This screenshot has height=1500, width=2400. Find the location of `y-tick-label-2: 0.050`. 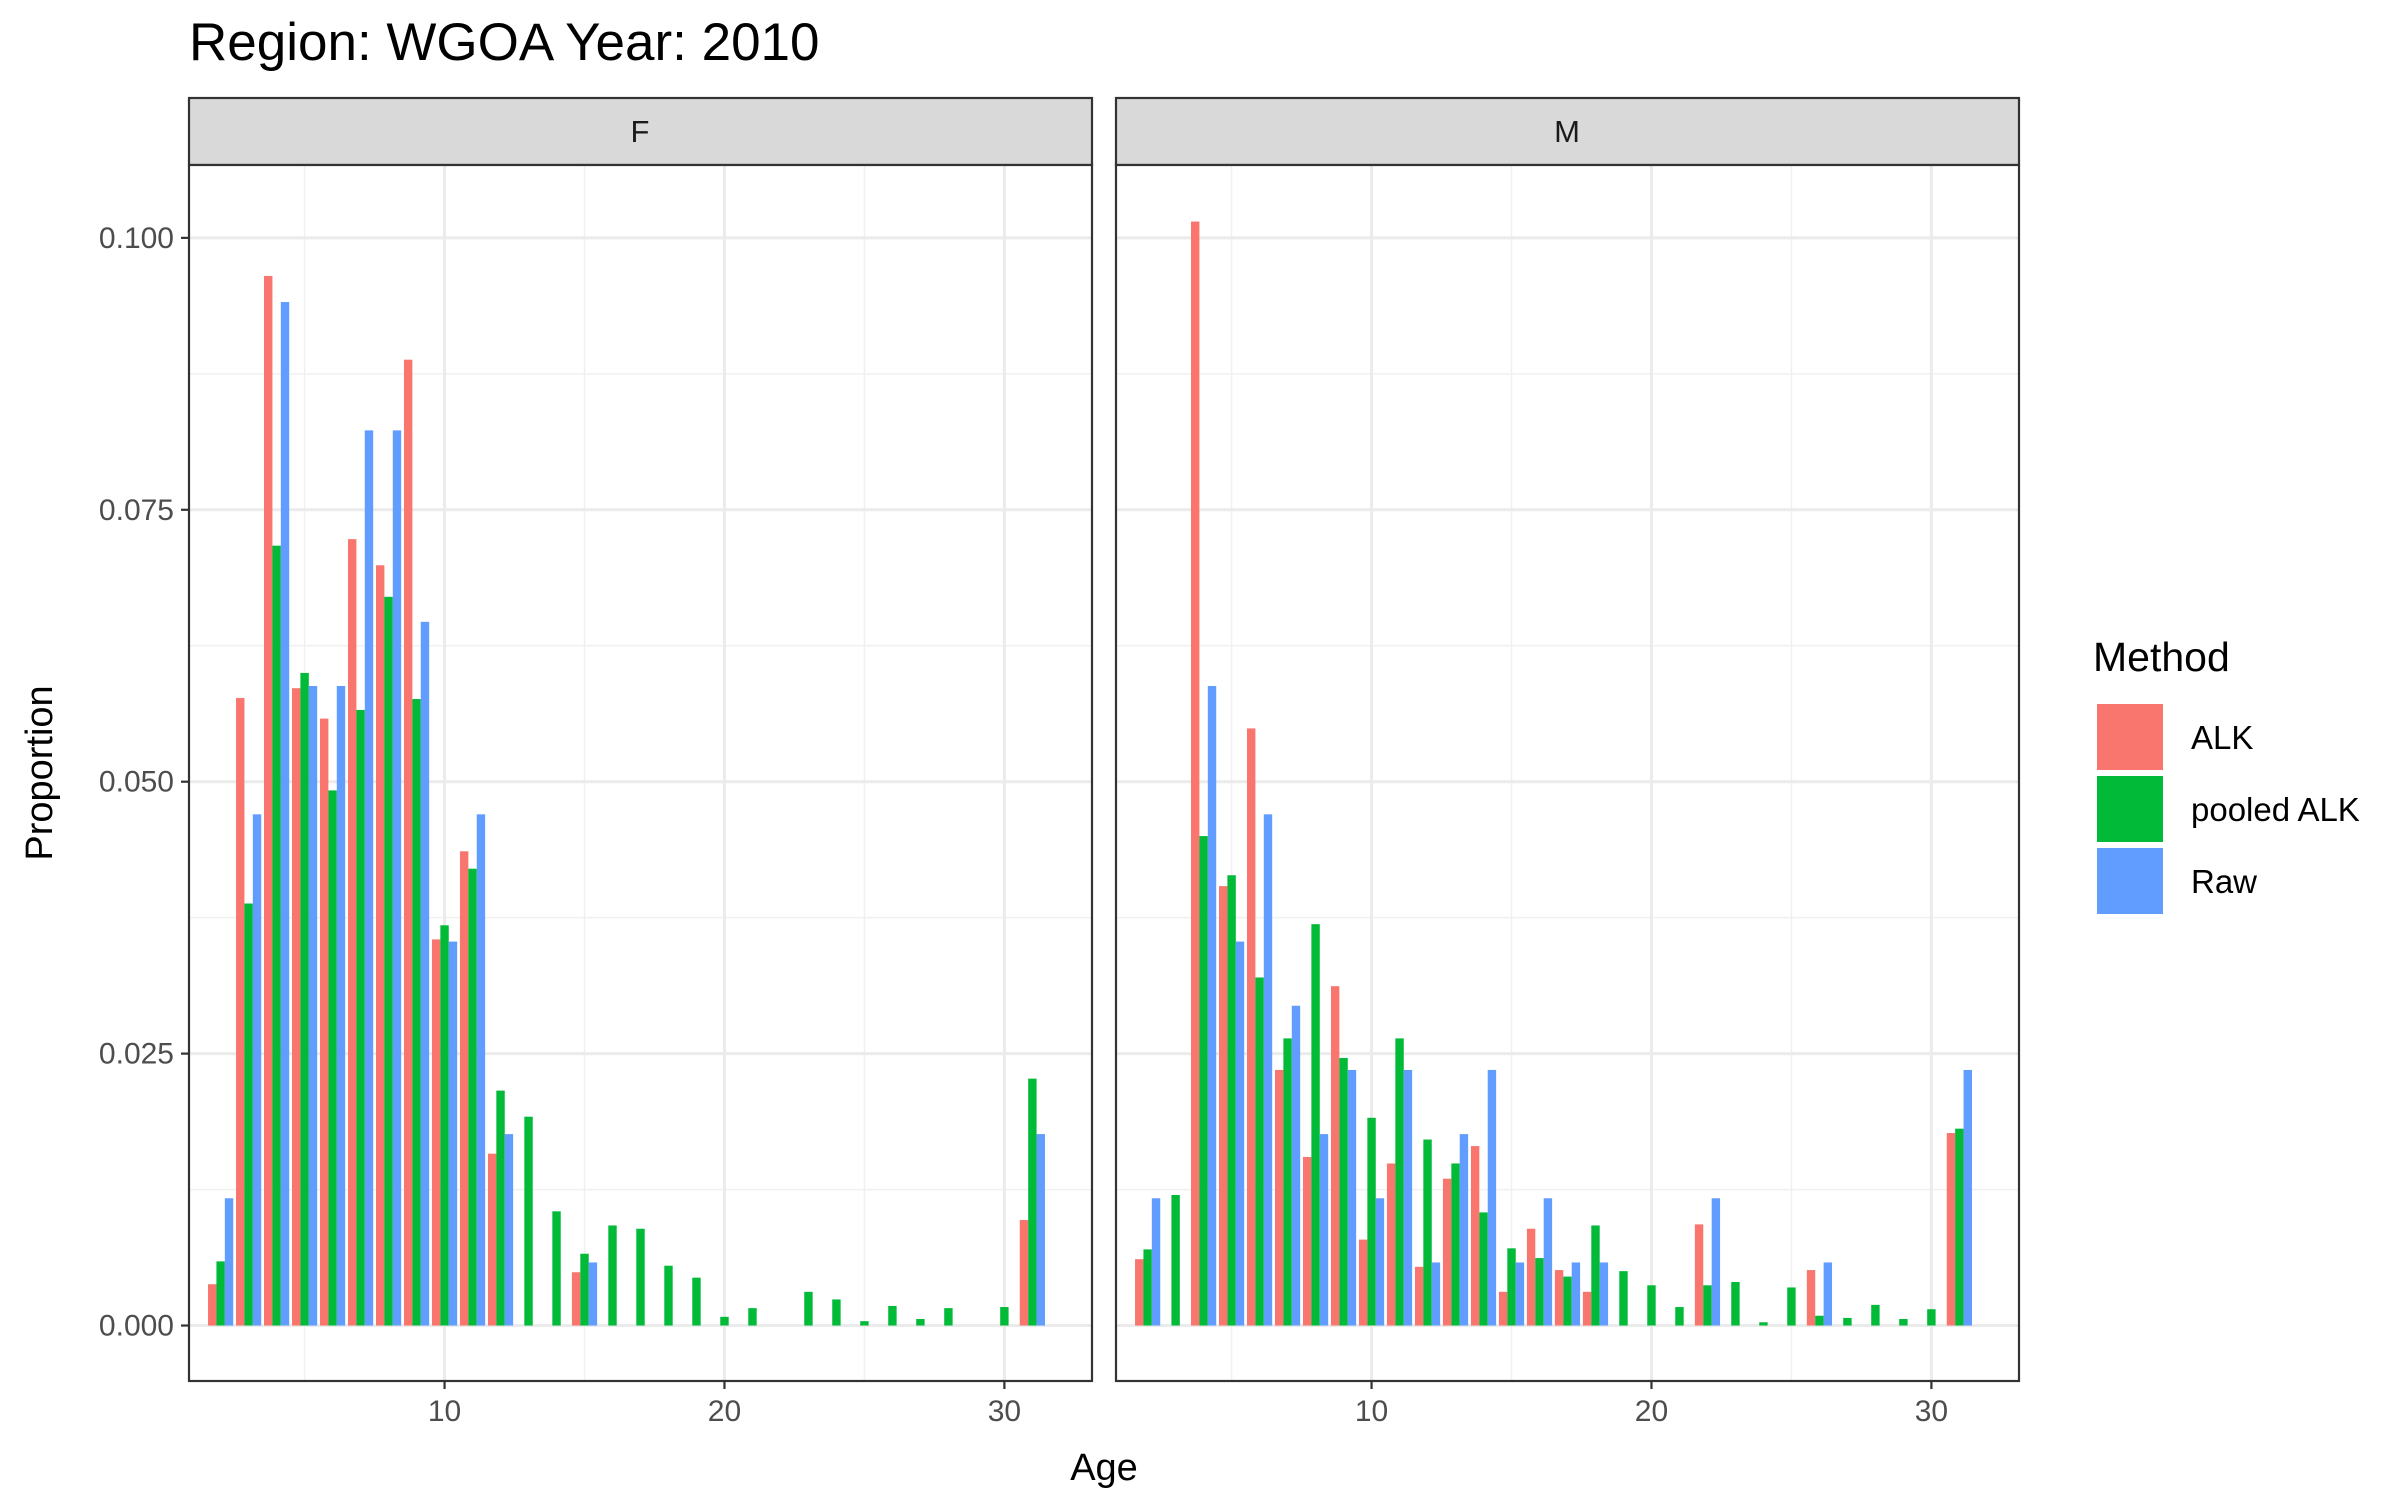

y-tick-label-2: 0.050 is located at coordinates (136, 782).